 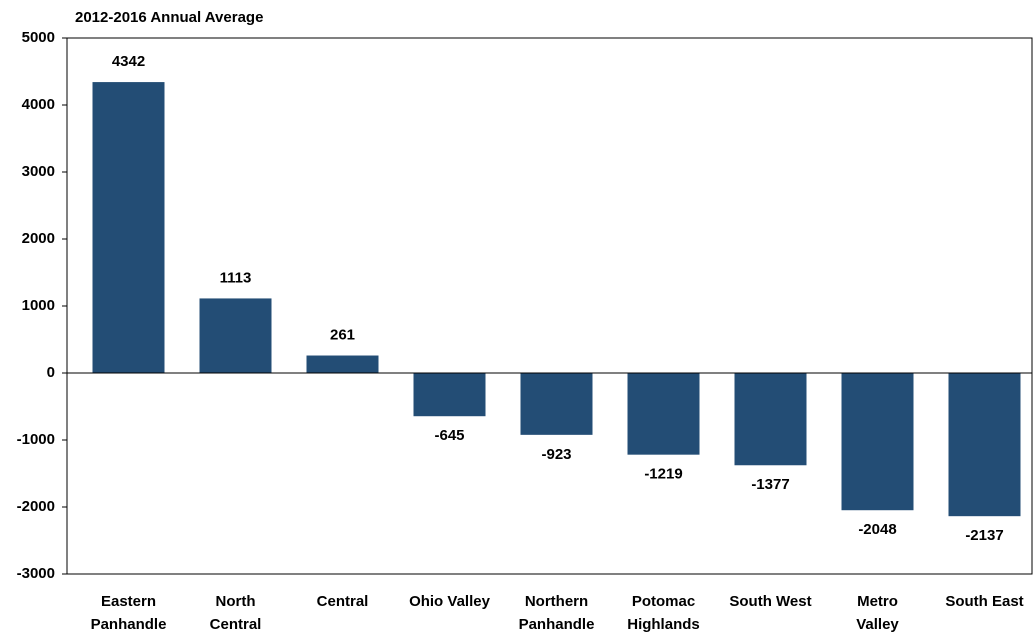 I want to click on x-tick-label: South East, so click(x=984, y=601).